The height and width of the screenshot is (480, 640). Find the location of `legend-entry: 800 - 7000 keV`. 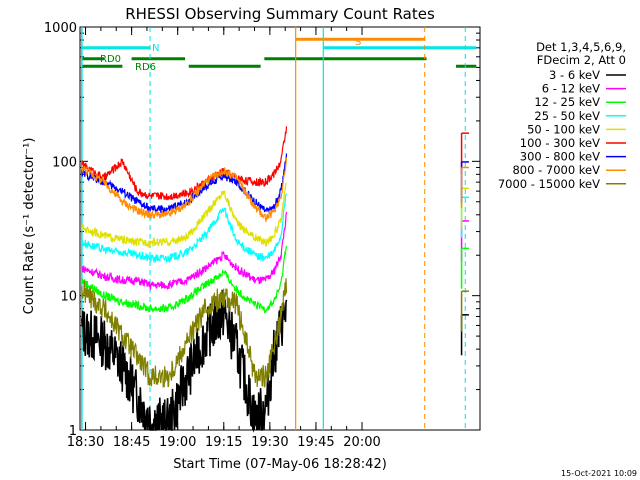

legend-entry: 800 - 7000 keV is located at coordinates (556, 170).